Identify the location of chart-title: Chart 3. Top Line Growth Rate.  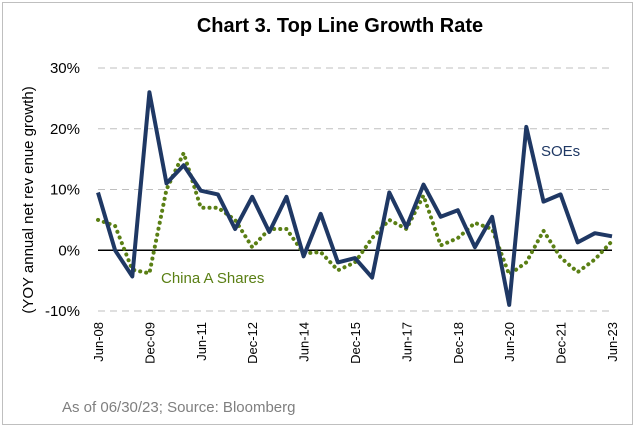
(340, 26).